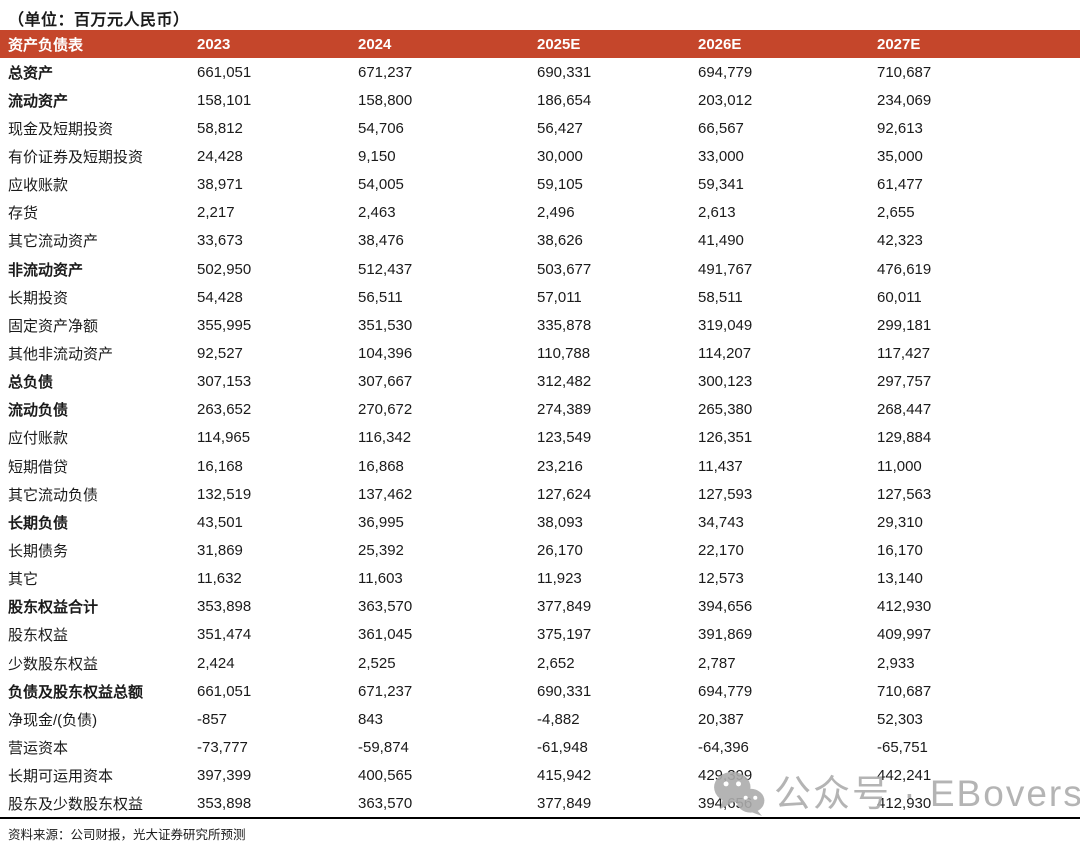  What do you see at coordinates (212, 719) in the screenshot?
I see `cell-2023: -857` at bounding box center [212, 719].